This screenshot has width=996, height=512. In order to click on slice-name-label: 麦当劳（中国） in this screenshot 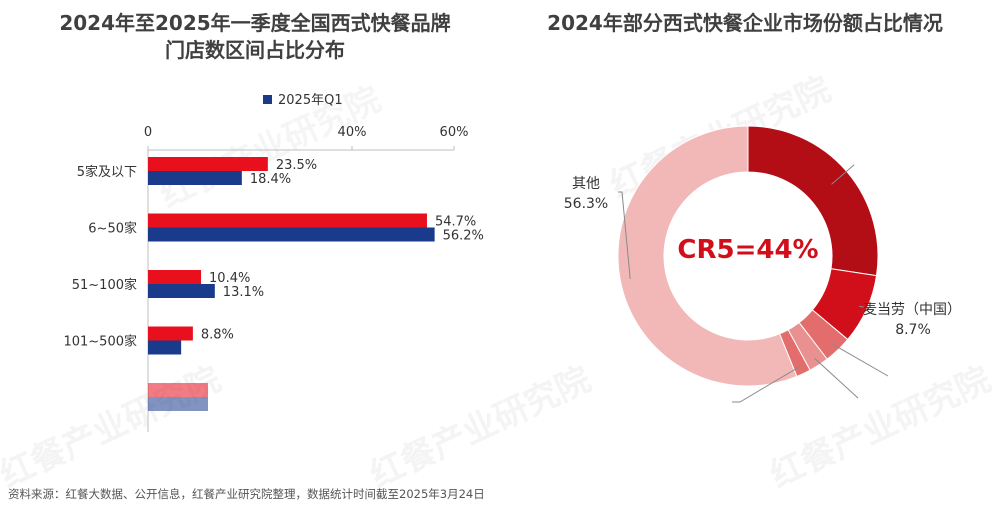, I will do `click(912, 310)`.